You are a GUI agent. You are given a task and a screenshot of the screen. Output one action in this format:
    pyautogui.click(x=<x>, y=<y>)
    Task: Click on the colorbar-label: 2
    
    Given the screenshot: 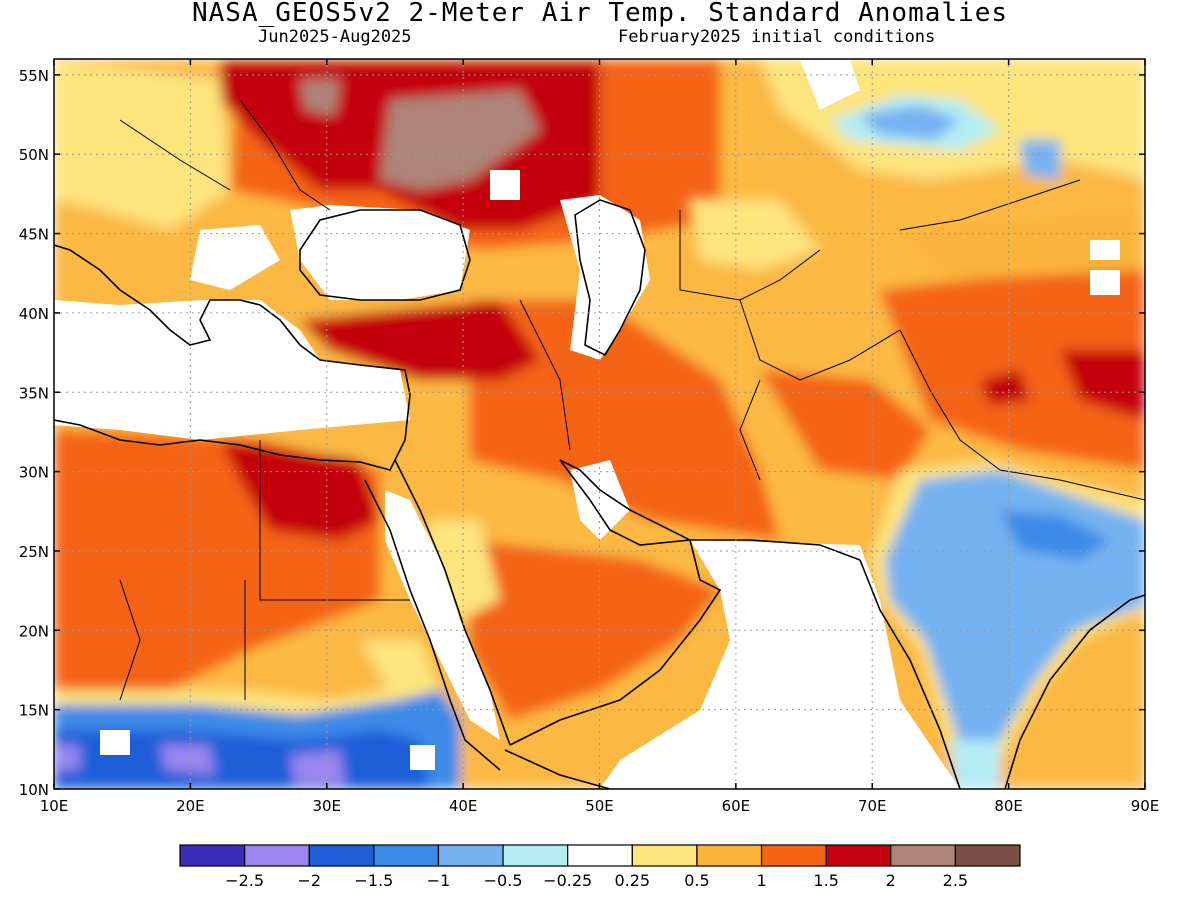 What is the action you would take?
    pyautogui.click(x=891, y=880)
    